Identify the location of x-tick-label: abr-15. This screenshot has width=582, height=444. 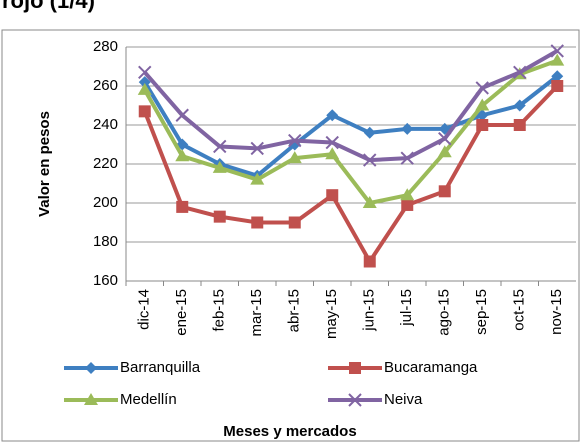
(294, 310).